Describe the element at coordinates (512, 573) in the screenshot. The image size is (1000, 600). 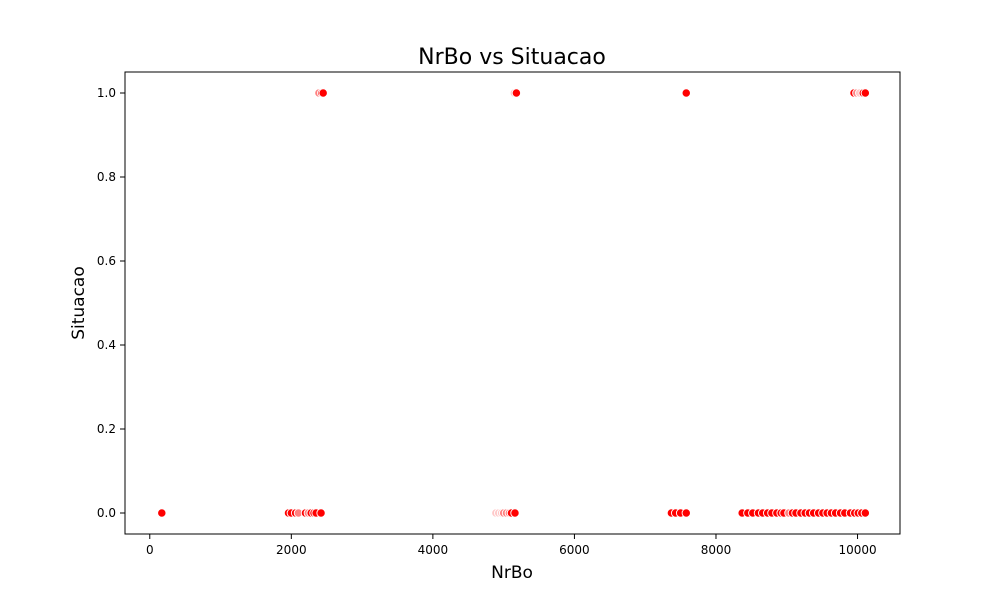
I see `x-axis-label: NrBo` at that location.